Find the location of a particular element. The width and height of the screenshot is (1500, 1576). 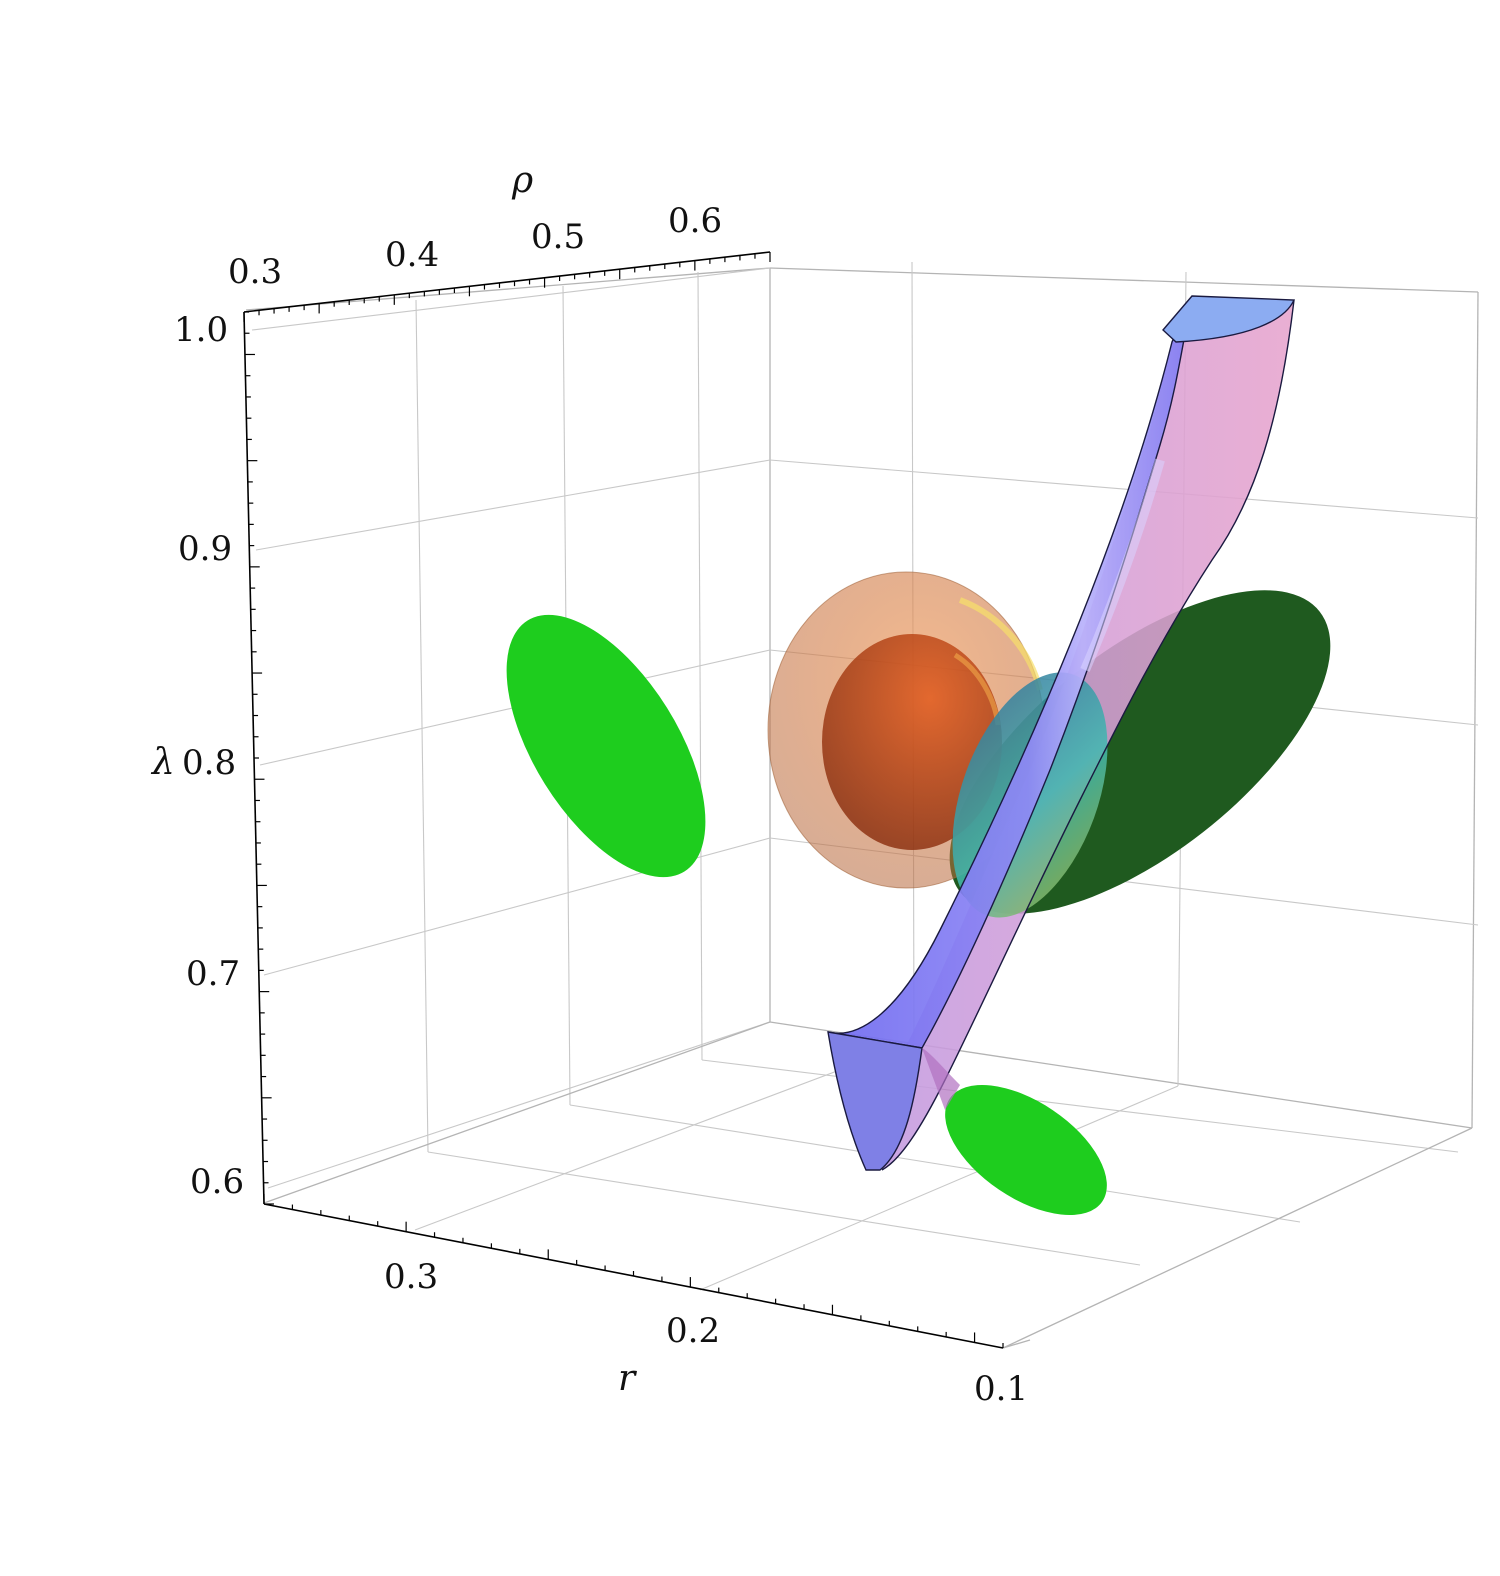

r-tick-label: 0.1 is located at coordinates (1001, 1389).